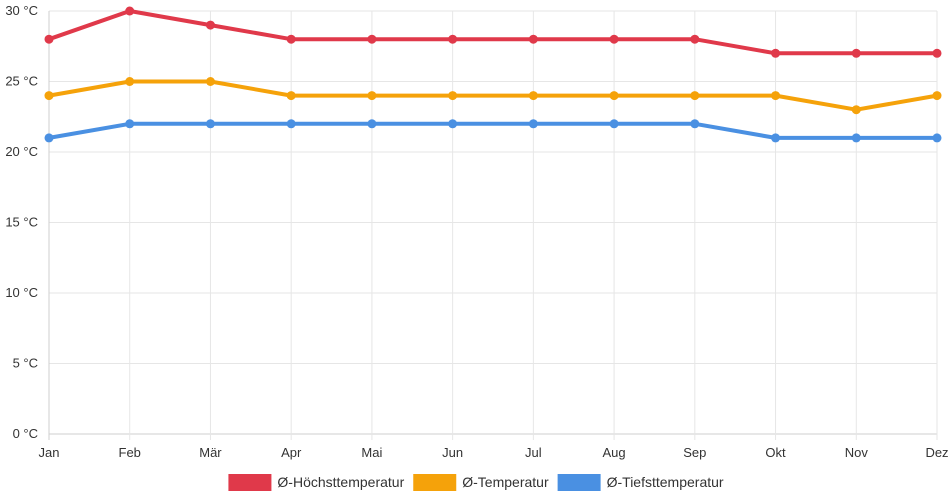 The width and height of the screenshot is (952, 500). What do you see at coordinates (340, 482) in the screenshot?
I see `legend-label: Ø-Höchsttemperatur` at bounding box center [340, 482].